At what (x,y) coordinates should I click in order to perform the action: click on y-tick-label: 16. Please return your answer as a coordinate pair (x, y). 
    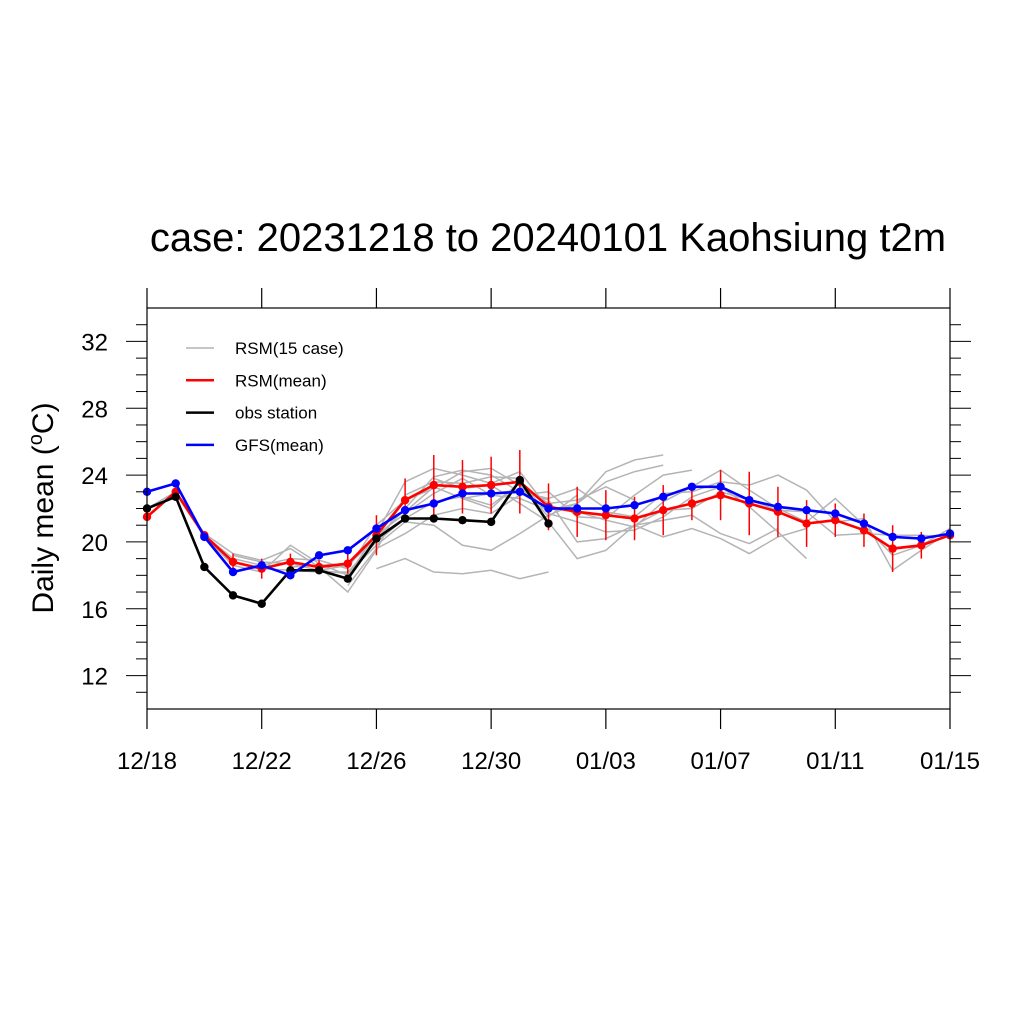
    Looking at the image, I should click on (94, 610).